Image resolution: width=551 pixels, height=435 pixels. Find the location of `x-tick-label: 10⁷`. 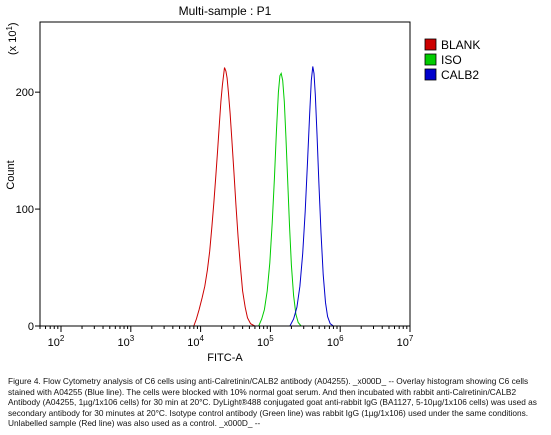

x-tick-label: 10⁷ is located at coordinates (405, 341).